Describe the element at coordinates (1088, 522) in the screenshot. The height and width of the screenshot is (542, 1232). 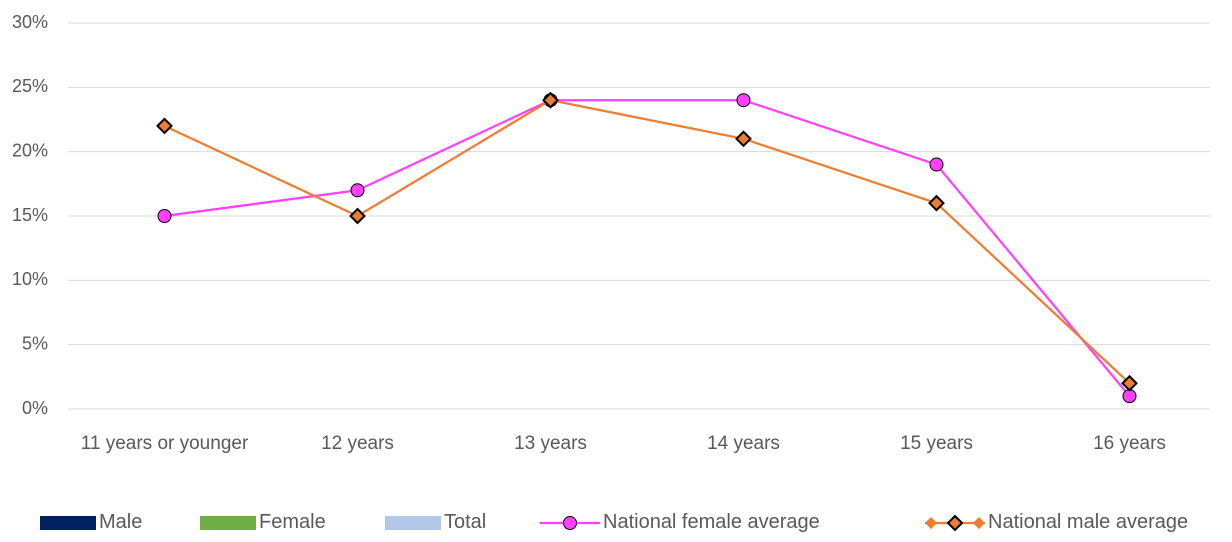
I see `legend-label: National male average` at that location.